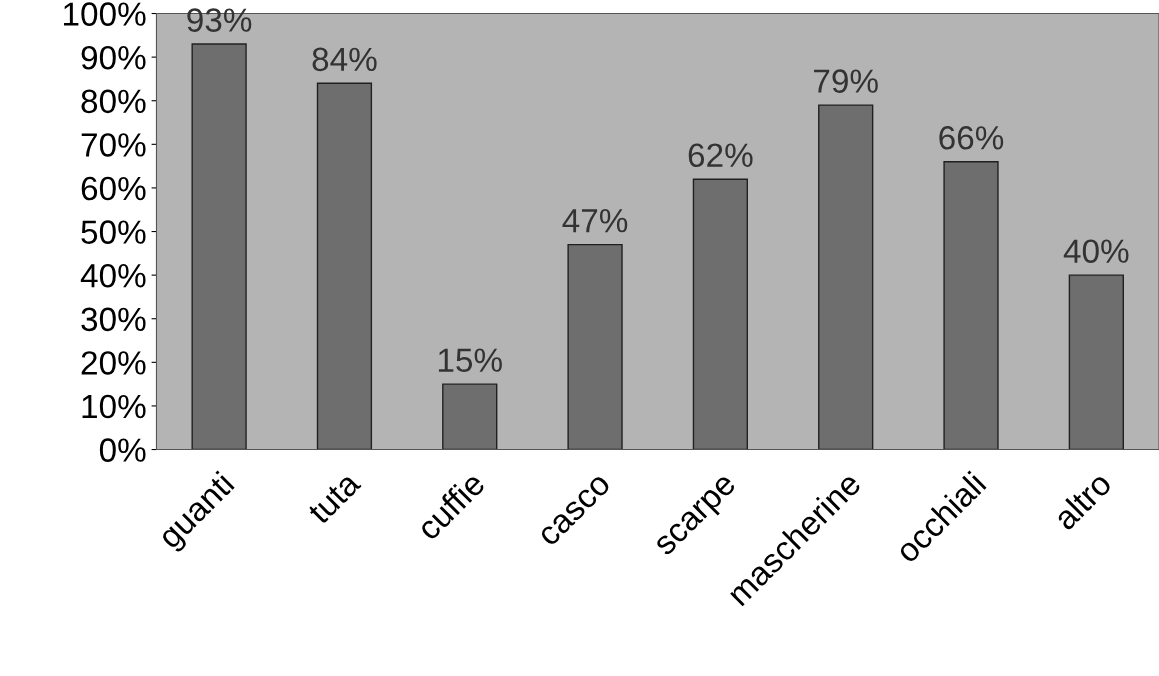 This screenshot has height=676, width=1159. What do you see at coordinates (971, 138) in the screenshot?
I see `data-label: 66%` at bounding box center [971, 138].